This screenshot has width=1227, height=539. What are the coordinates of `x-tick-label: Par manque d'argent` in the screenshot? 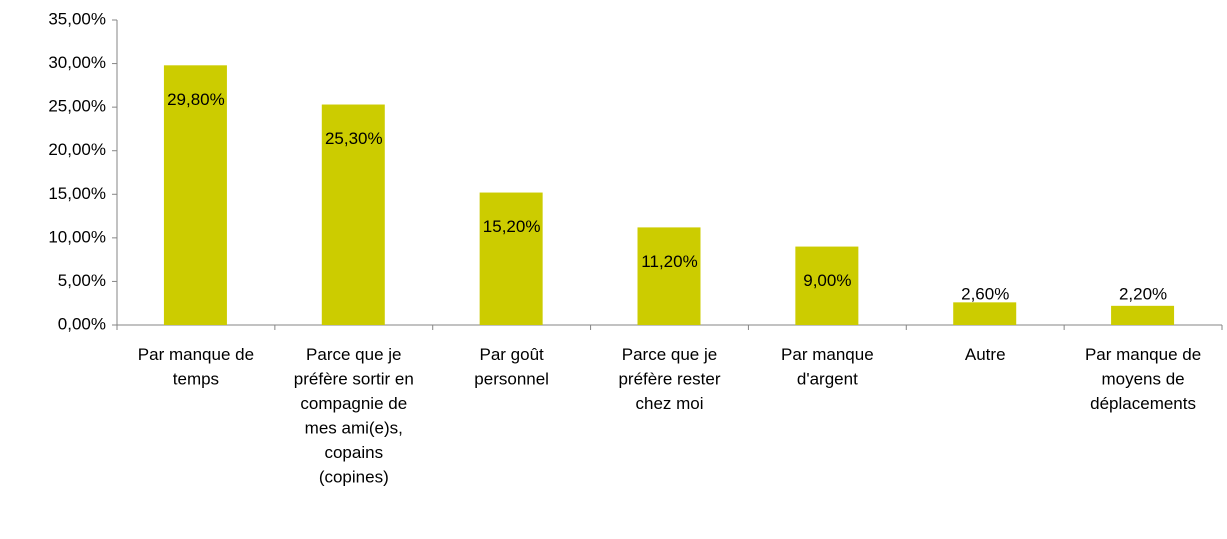 It's located at (827, 367).